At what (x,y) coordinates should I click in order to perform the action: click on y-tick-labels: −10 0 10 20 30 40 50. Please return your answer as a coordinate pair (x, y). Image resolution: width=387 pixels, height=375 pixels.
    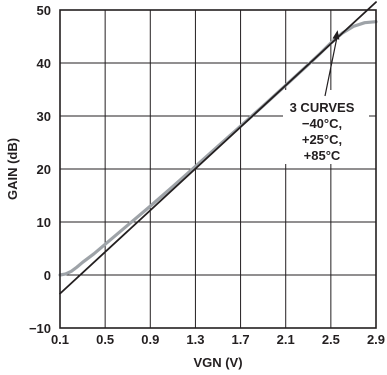
    Looking at the image, I should click on (40, 169).